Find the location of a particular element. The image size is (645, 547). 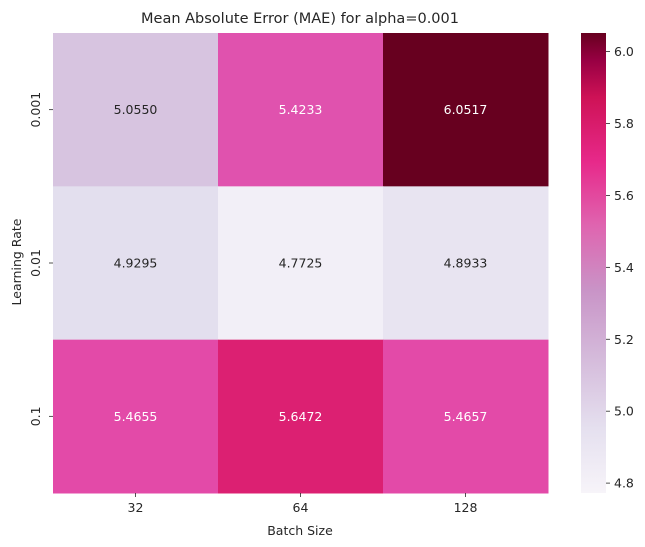

cell-value-label: 5.0550 is located at coordinates (136, 109).